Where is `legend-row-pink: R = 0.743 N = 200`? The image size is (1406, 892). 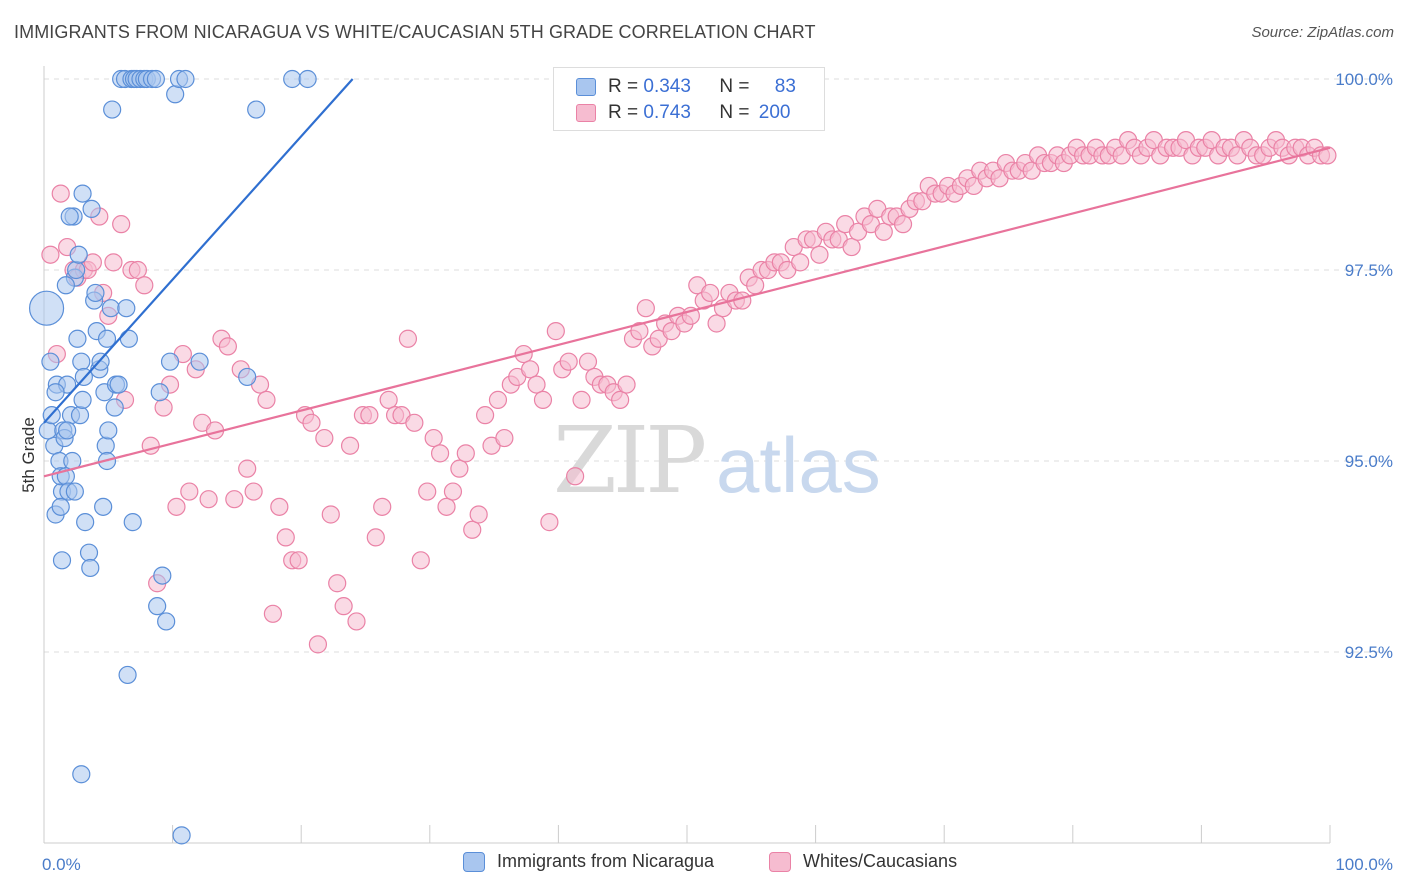
legend-row-pink: R = 0.743 N = 200 is located at coordinates (683, 113).